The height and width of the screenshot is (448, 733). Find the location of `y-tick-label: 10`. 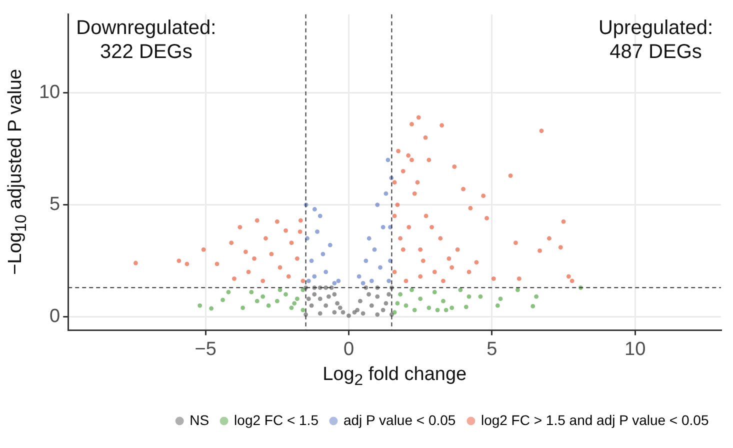

y-tick-label: 10 is located at coordinates (49, 93).